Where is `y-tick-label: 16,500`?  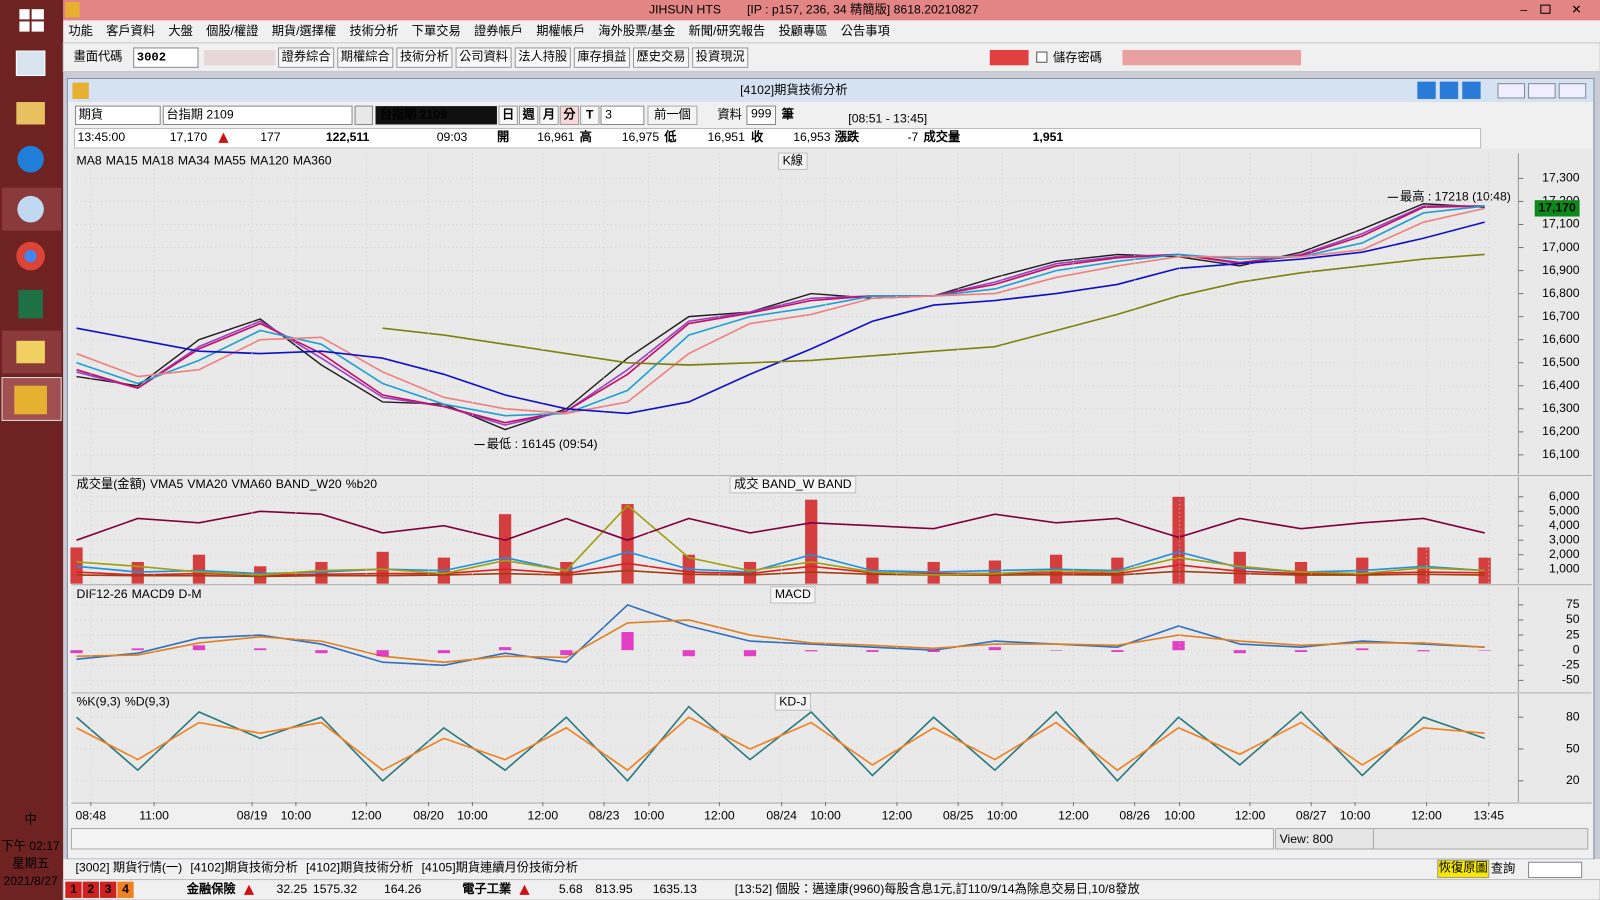 y-tick-label: 16,500 is located at coordinates (1561, 362).